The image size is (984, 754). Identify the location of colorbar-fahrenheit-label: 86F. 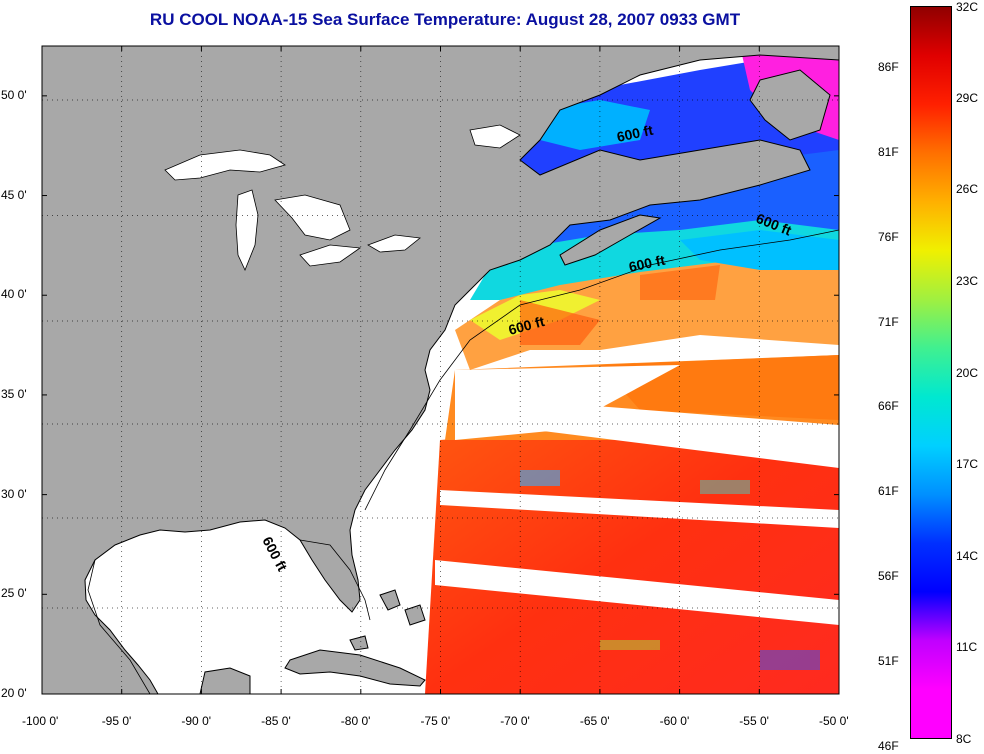
(888, 67).